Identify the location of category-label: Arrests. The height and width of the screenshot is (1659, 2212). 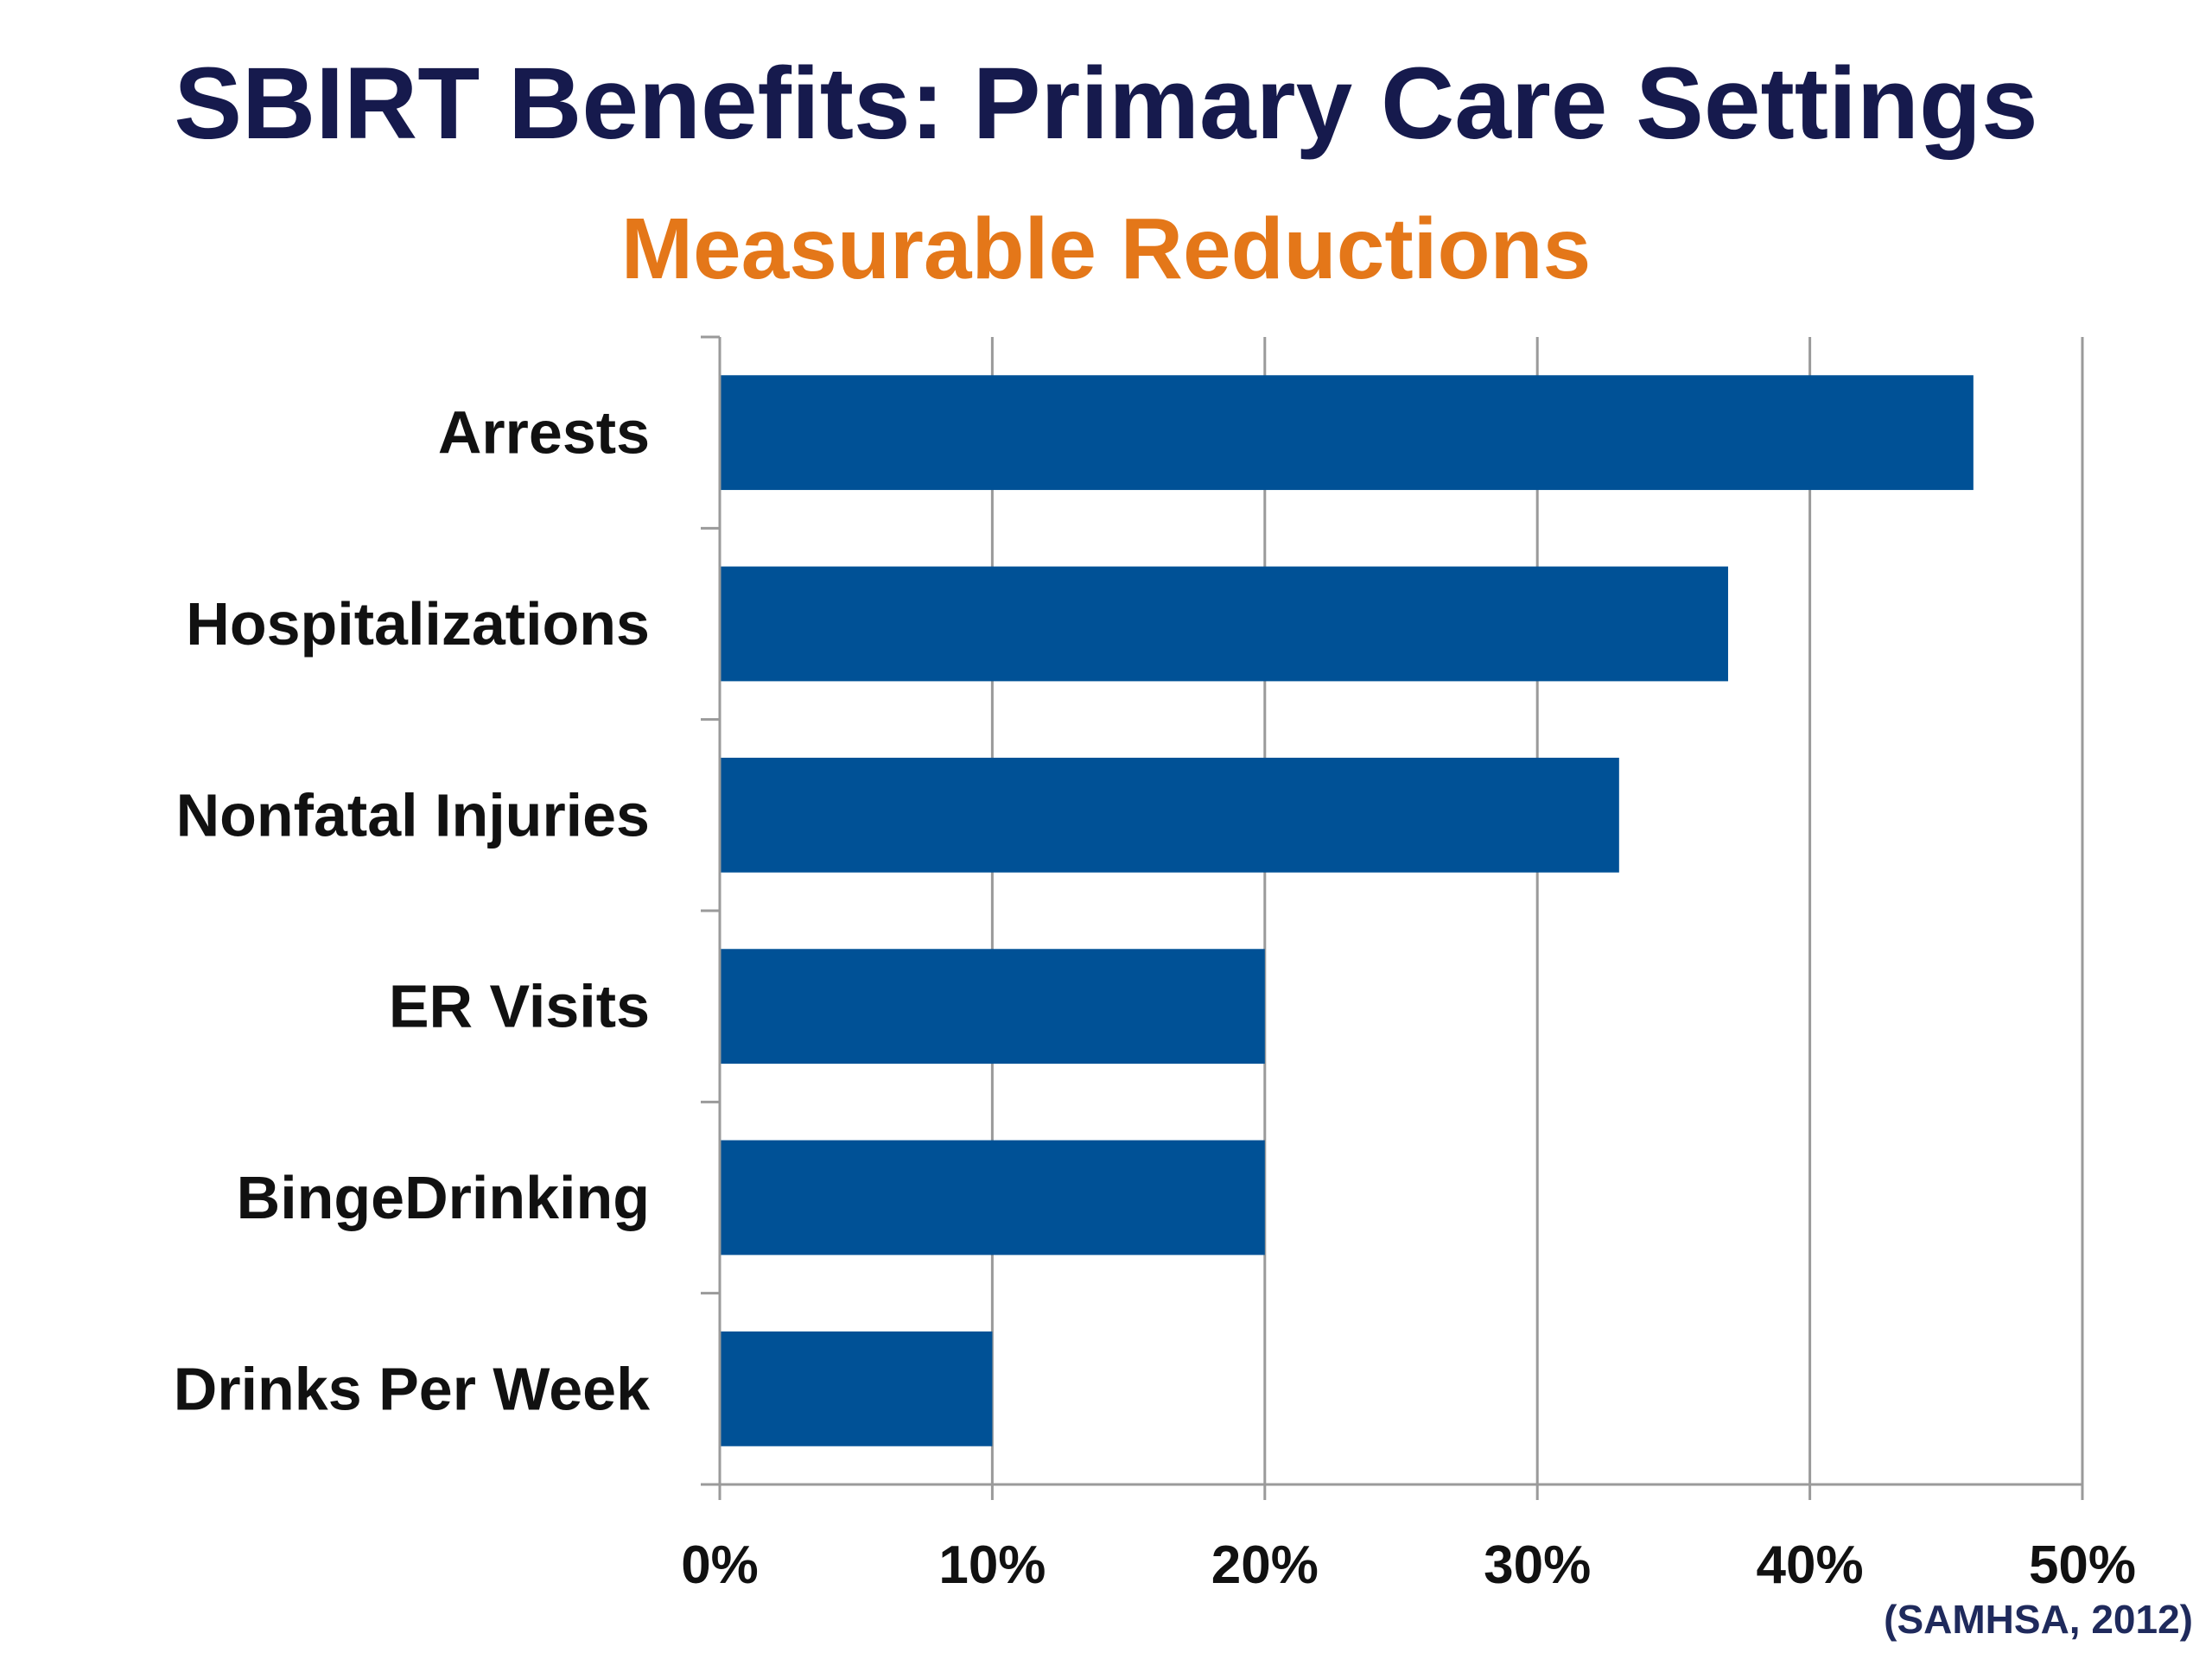
(544, 433).